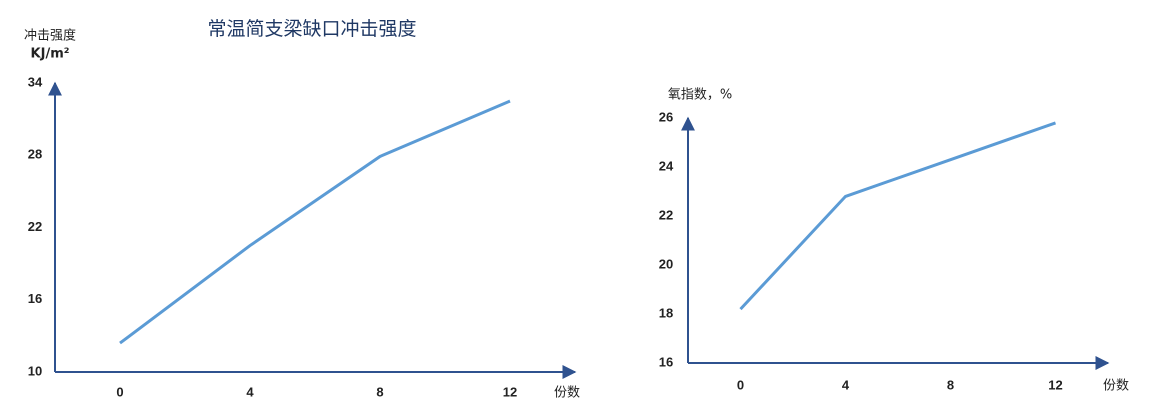  Describe the element at coordinates (700, 95) in the screenshot. I see `y-axis-label: 氧指数，%` at that location.